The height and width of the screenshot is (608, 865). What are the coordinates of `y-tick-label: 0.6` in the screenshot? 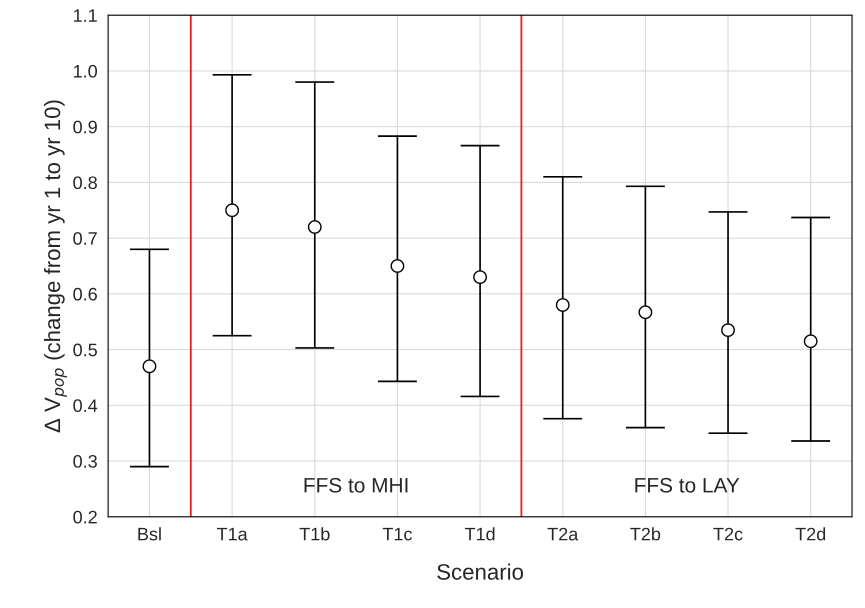 It's located at (85, 294).